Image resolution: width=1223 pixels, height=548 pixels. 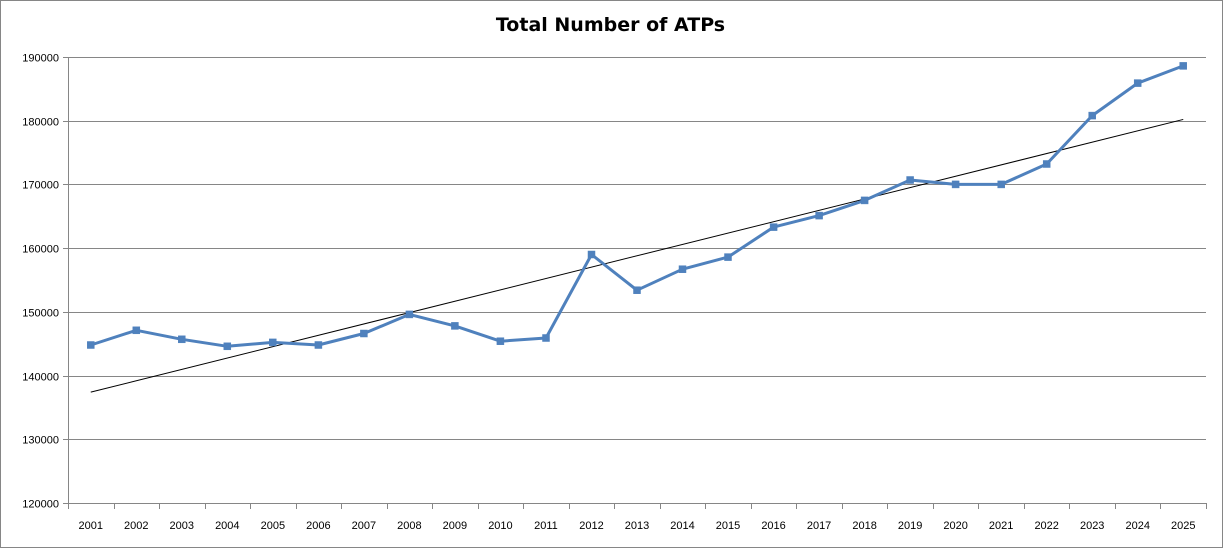 What do you see at coordinates (182, 526) in the screenshot?
I see `x-tick-label: 2003` at bounding box center [182, 526].